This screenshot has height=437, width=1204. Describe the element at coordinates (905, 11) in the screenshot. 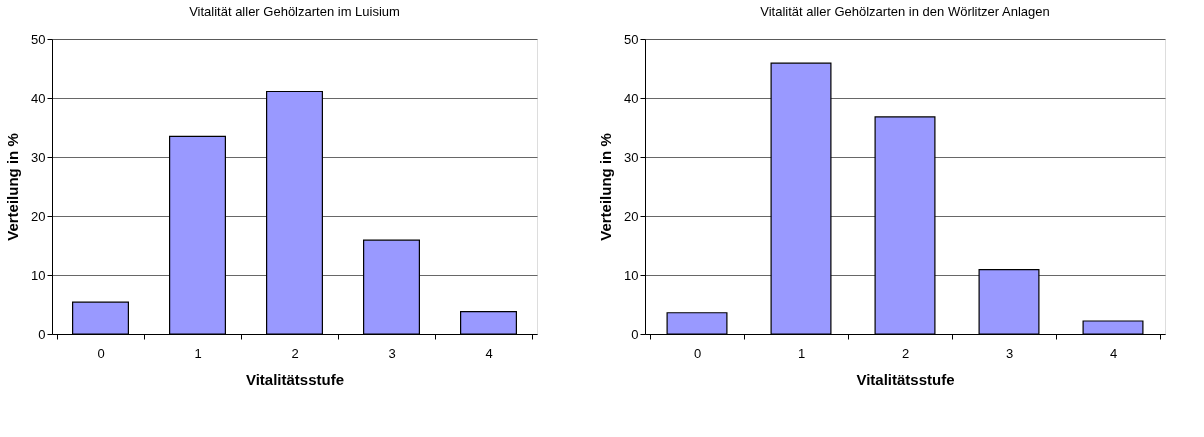

I see `chart-title: Vitalität aller Gehölzarten in den Wörlitzer Anlagen` at that location.